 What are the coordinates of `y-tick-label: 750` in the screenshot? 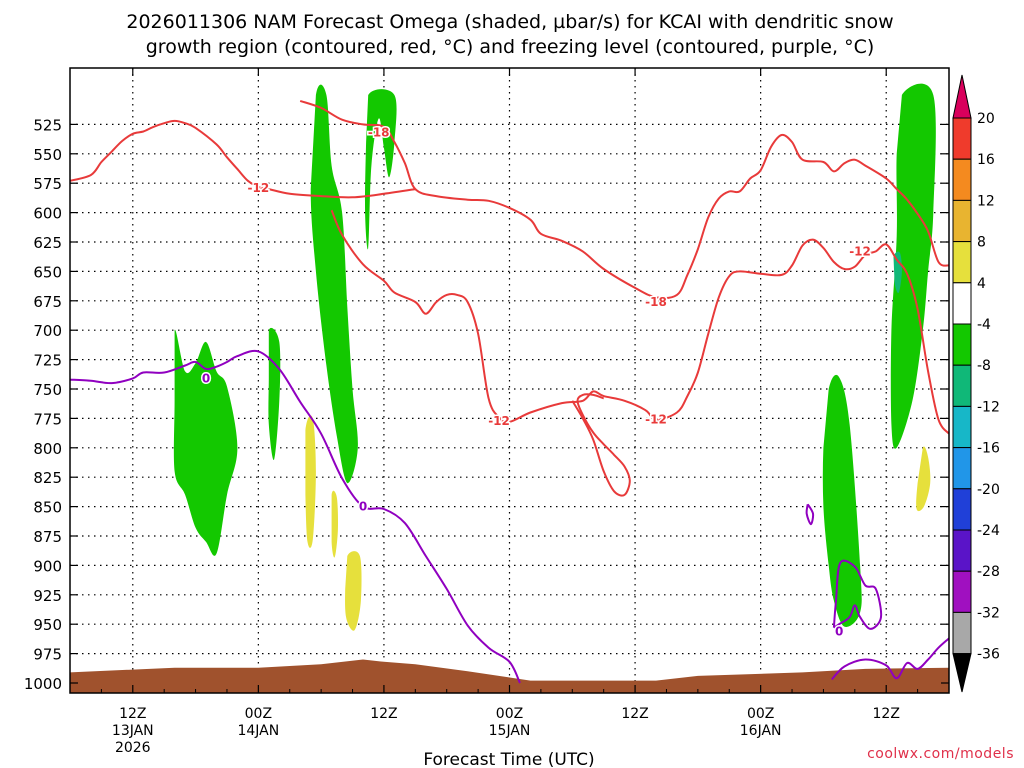 It's located at (47, 390).